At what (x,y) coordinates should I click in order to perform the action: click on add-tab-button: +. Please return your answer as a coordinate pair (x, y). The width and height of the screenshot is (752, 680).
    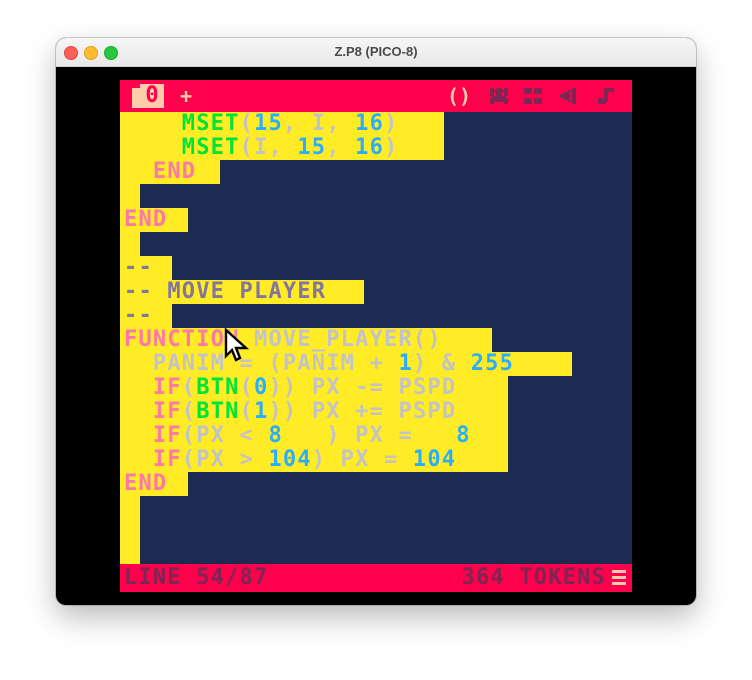
    Looking at the image, I should click on (186, 96).